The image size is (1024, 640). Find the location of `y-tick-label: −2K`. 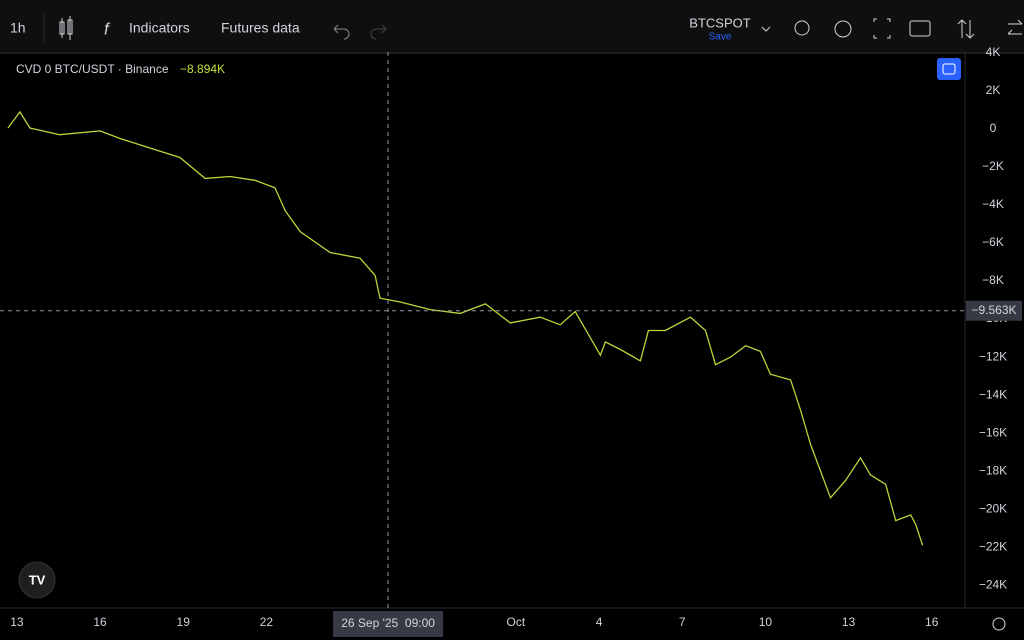

y-tick-label: −2K is located at coordinates (993, 166).